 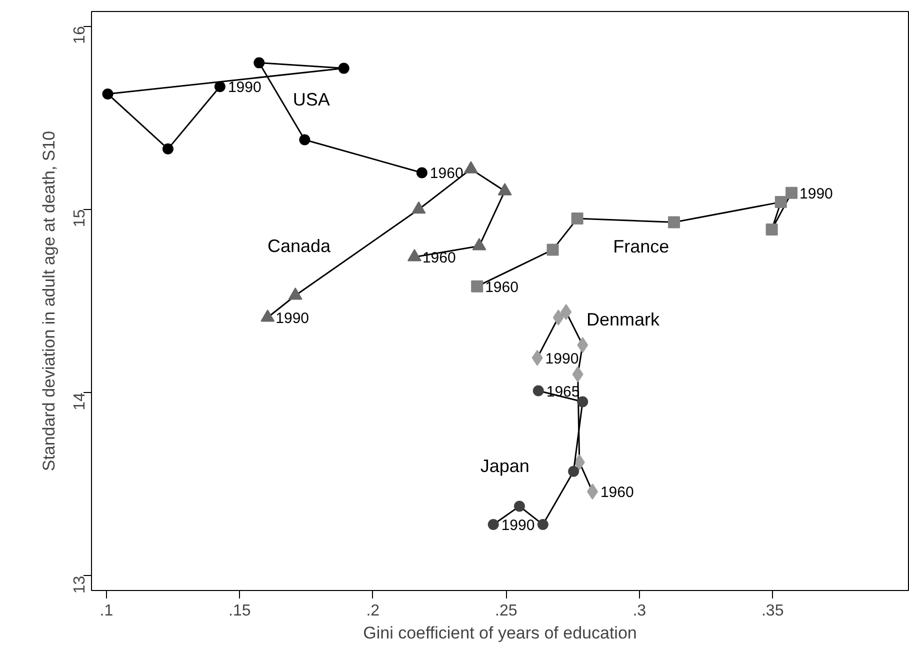 I want to click on y-axis-title: Standard deviation in adult age at death, S10, so click(x=49, y=301).